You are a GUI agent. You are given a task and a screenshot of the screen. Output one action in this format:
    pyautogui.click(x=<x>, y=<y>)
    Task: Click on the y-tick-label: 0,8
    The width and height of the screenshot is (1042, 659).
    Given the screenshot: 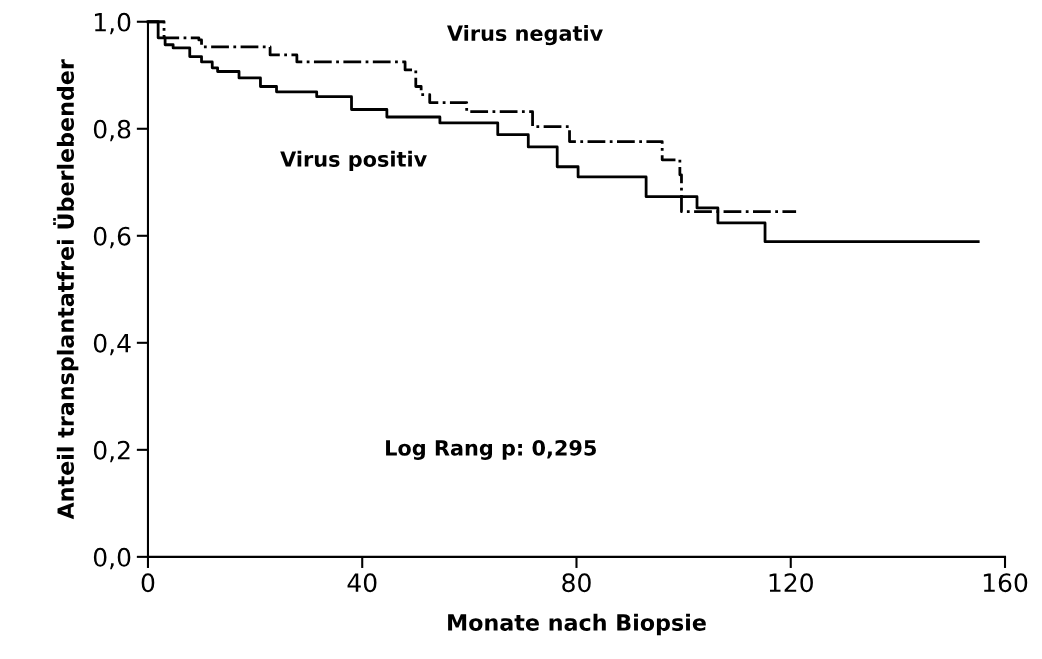 What is the action you would take?
    pyautogui.click(x=112, y=130)
    